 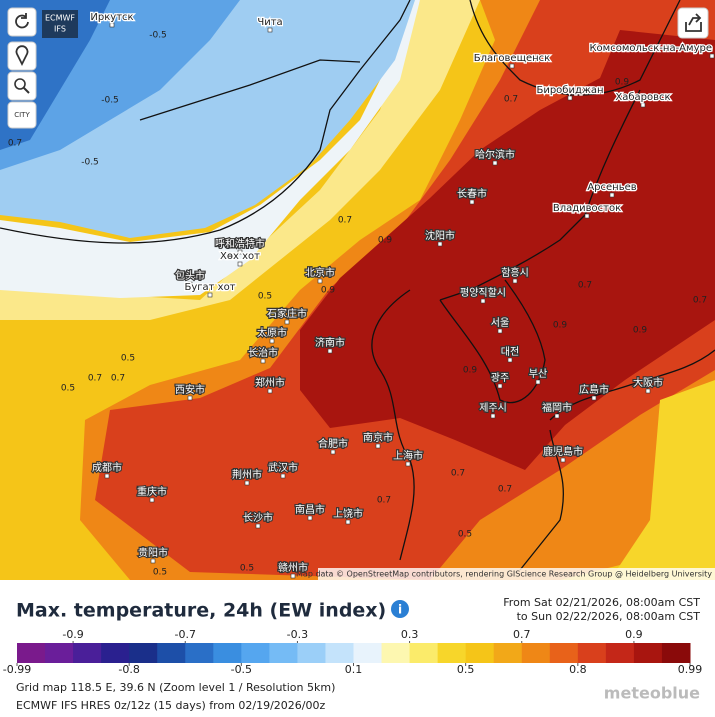 What do you see at coordinates (642, 97) in the screenshot?
I see `city-label: Хабаровск` at bounding box center [642, 97].